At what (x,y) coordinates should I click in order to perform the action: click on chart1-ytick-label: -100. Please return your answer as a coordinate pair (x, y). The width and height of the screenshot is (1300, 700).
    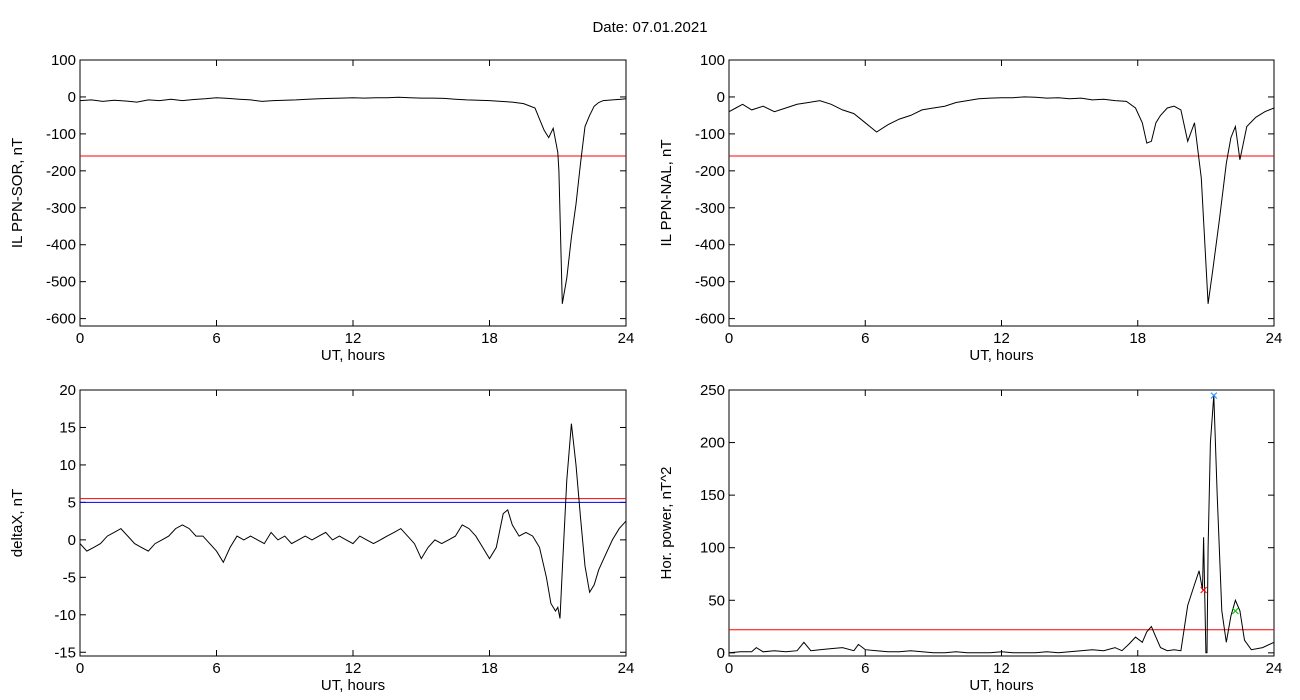
    Looking at the image, I should click on (61, 134).